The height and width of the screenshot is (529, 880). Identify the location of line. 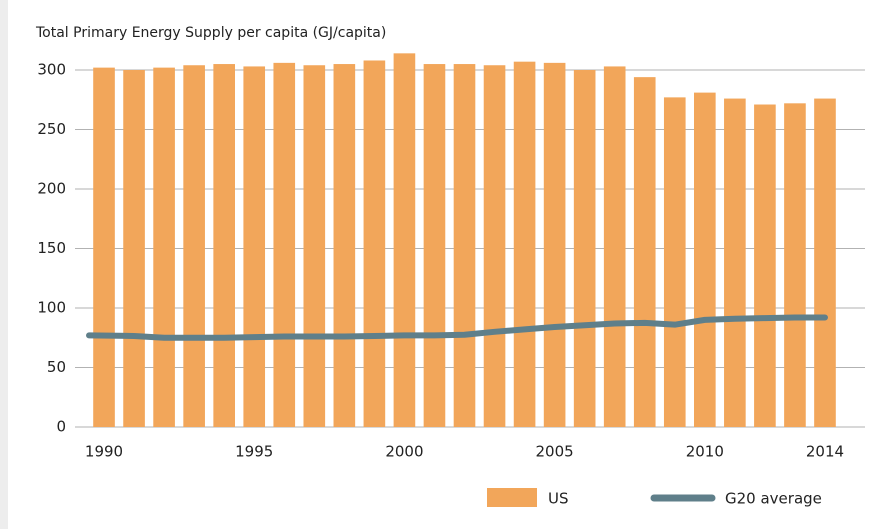
(457, 327).